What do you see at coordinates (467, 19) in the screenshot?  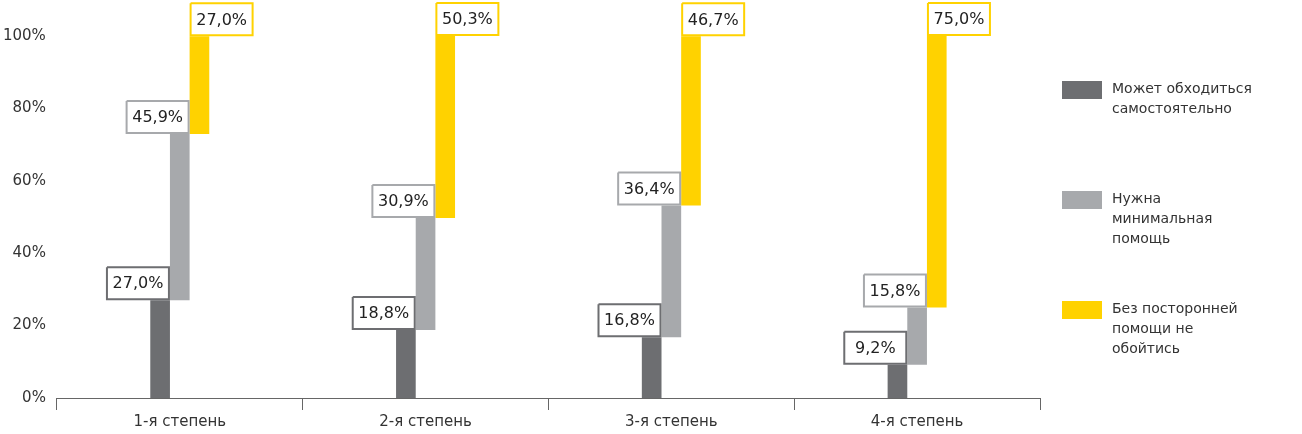 I see `data-label: 50,3%` at bounding box center [467, 19].